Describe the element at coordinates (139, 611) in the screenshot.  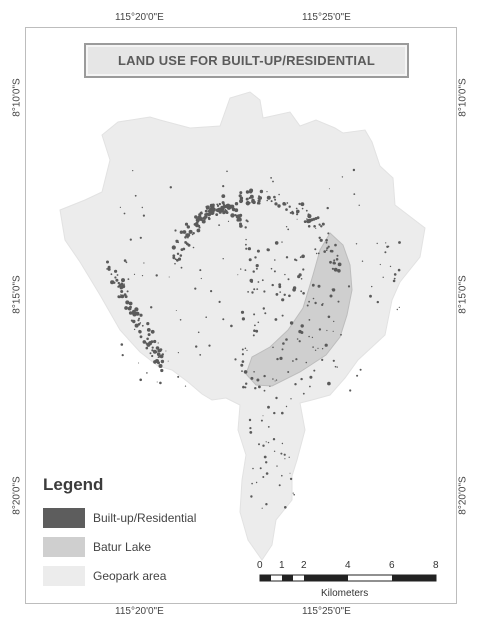
I see `longitude-label-bottom-1: 115°20'0"E` at that location.